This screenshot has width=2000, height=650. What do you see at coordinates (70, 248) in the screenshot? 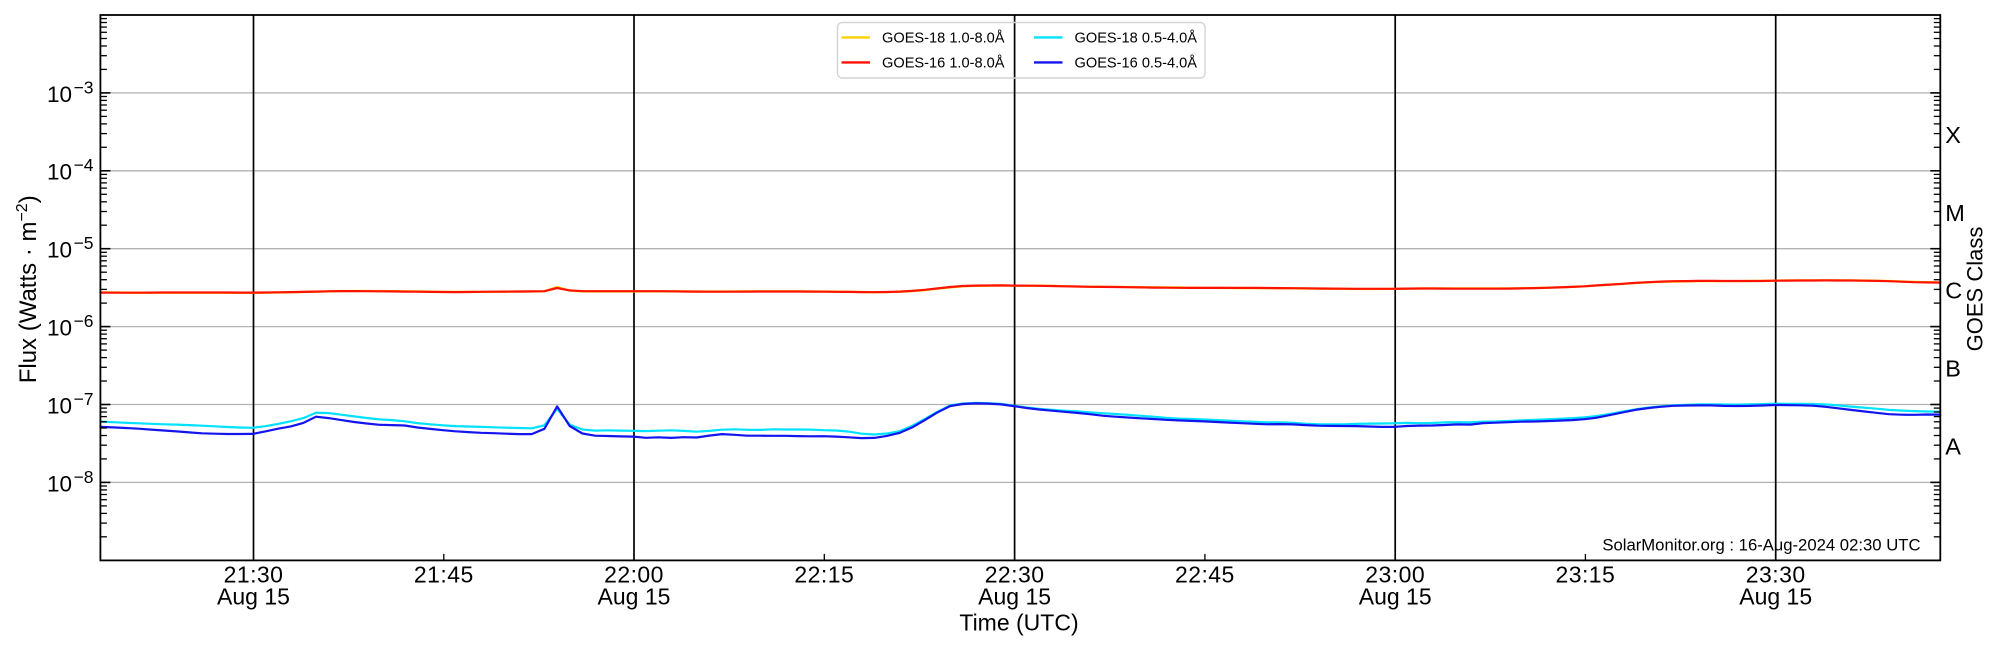
I see `svg-text: 10⁻⁵` at bounding box center [70, 248].